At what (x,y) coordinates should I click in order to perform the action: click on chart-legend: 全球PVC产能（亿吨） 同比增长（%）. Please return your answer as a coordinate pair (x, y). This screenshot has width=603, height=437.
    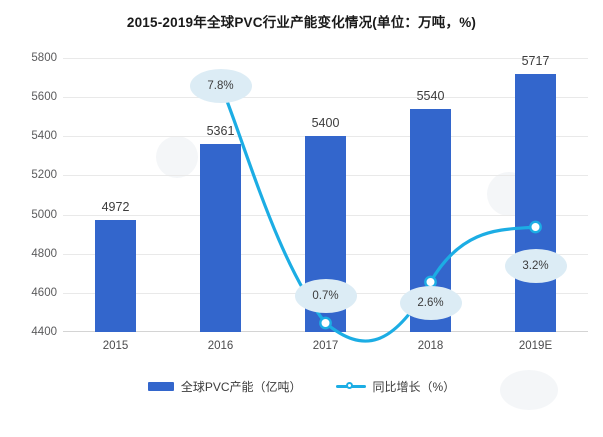
    Looking at the image, I should click on (301, 386).